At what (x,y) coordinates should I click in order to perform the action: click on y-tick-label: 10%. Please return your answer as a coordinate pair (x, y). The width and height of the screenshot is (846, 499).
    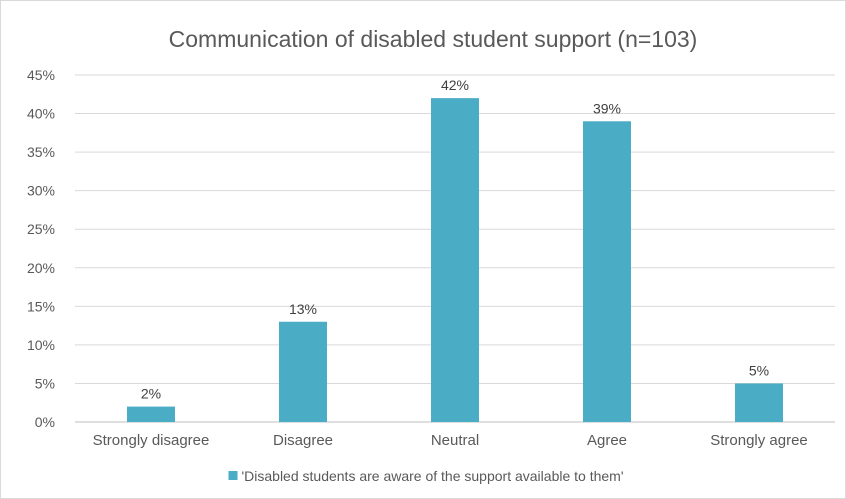
    Looking at the image, I should click on (41, 345).